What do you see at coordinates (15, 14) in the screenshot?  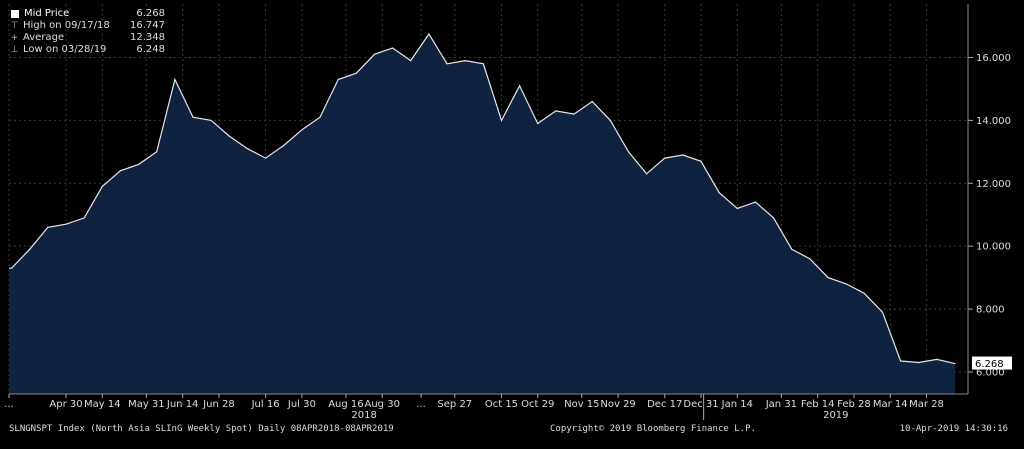 I see `legend-swatch-icon` at bounding box center [15, 14].